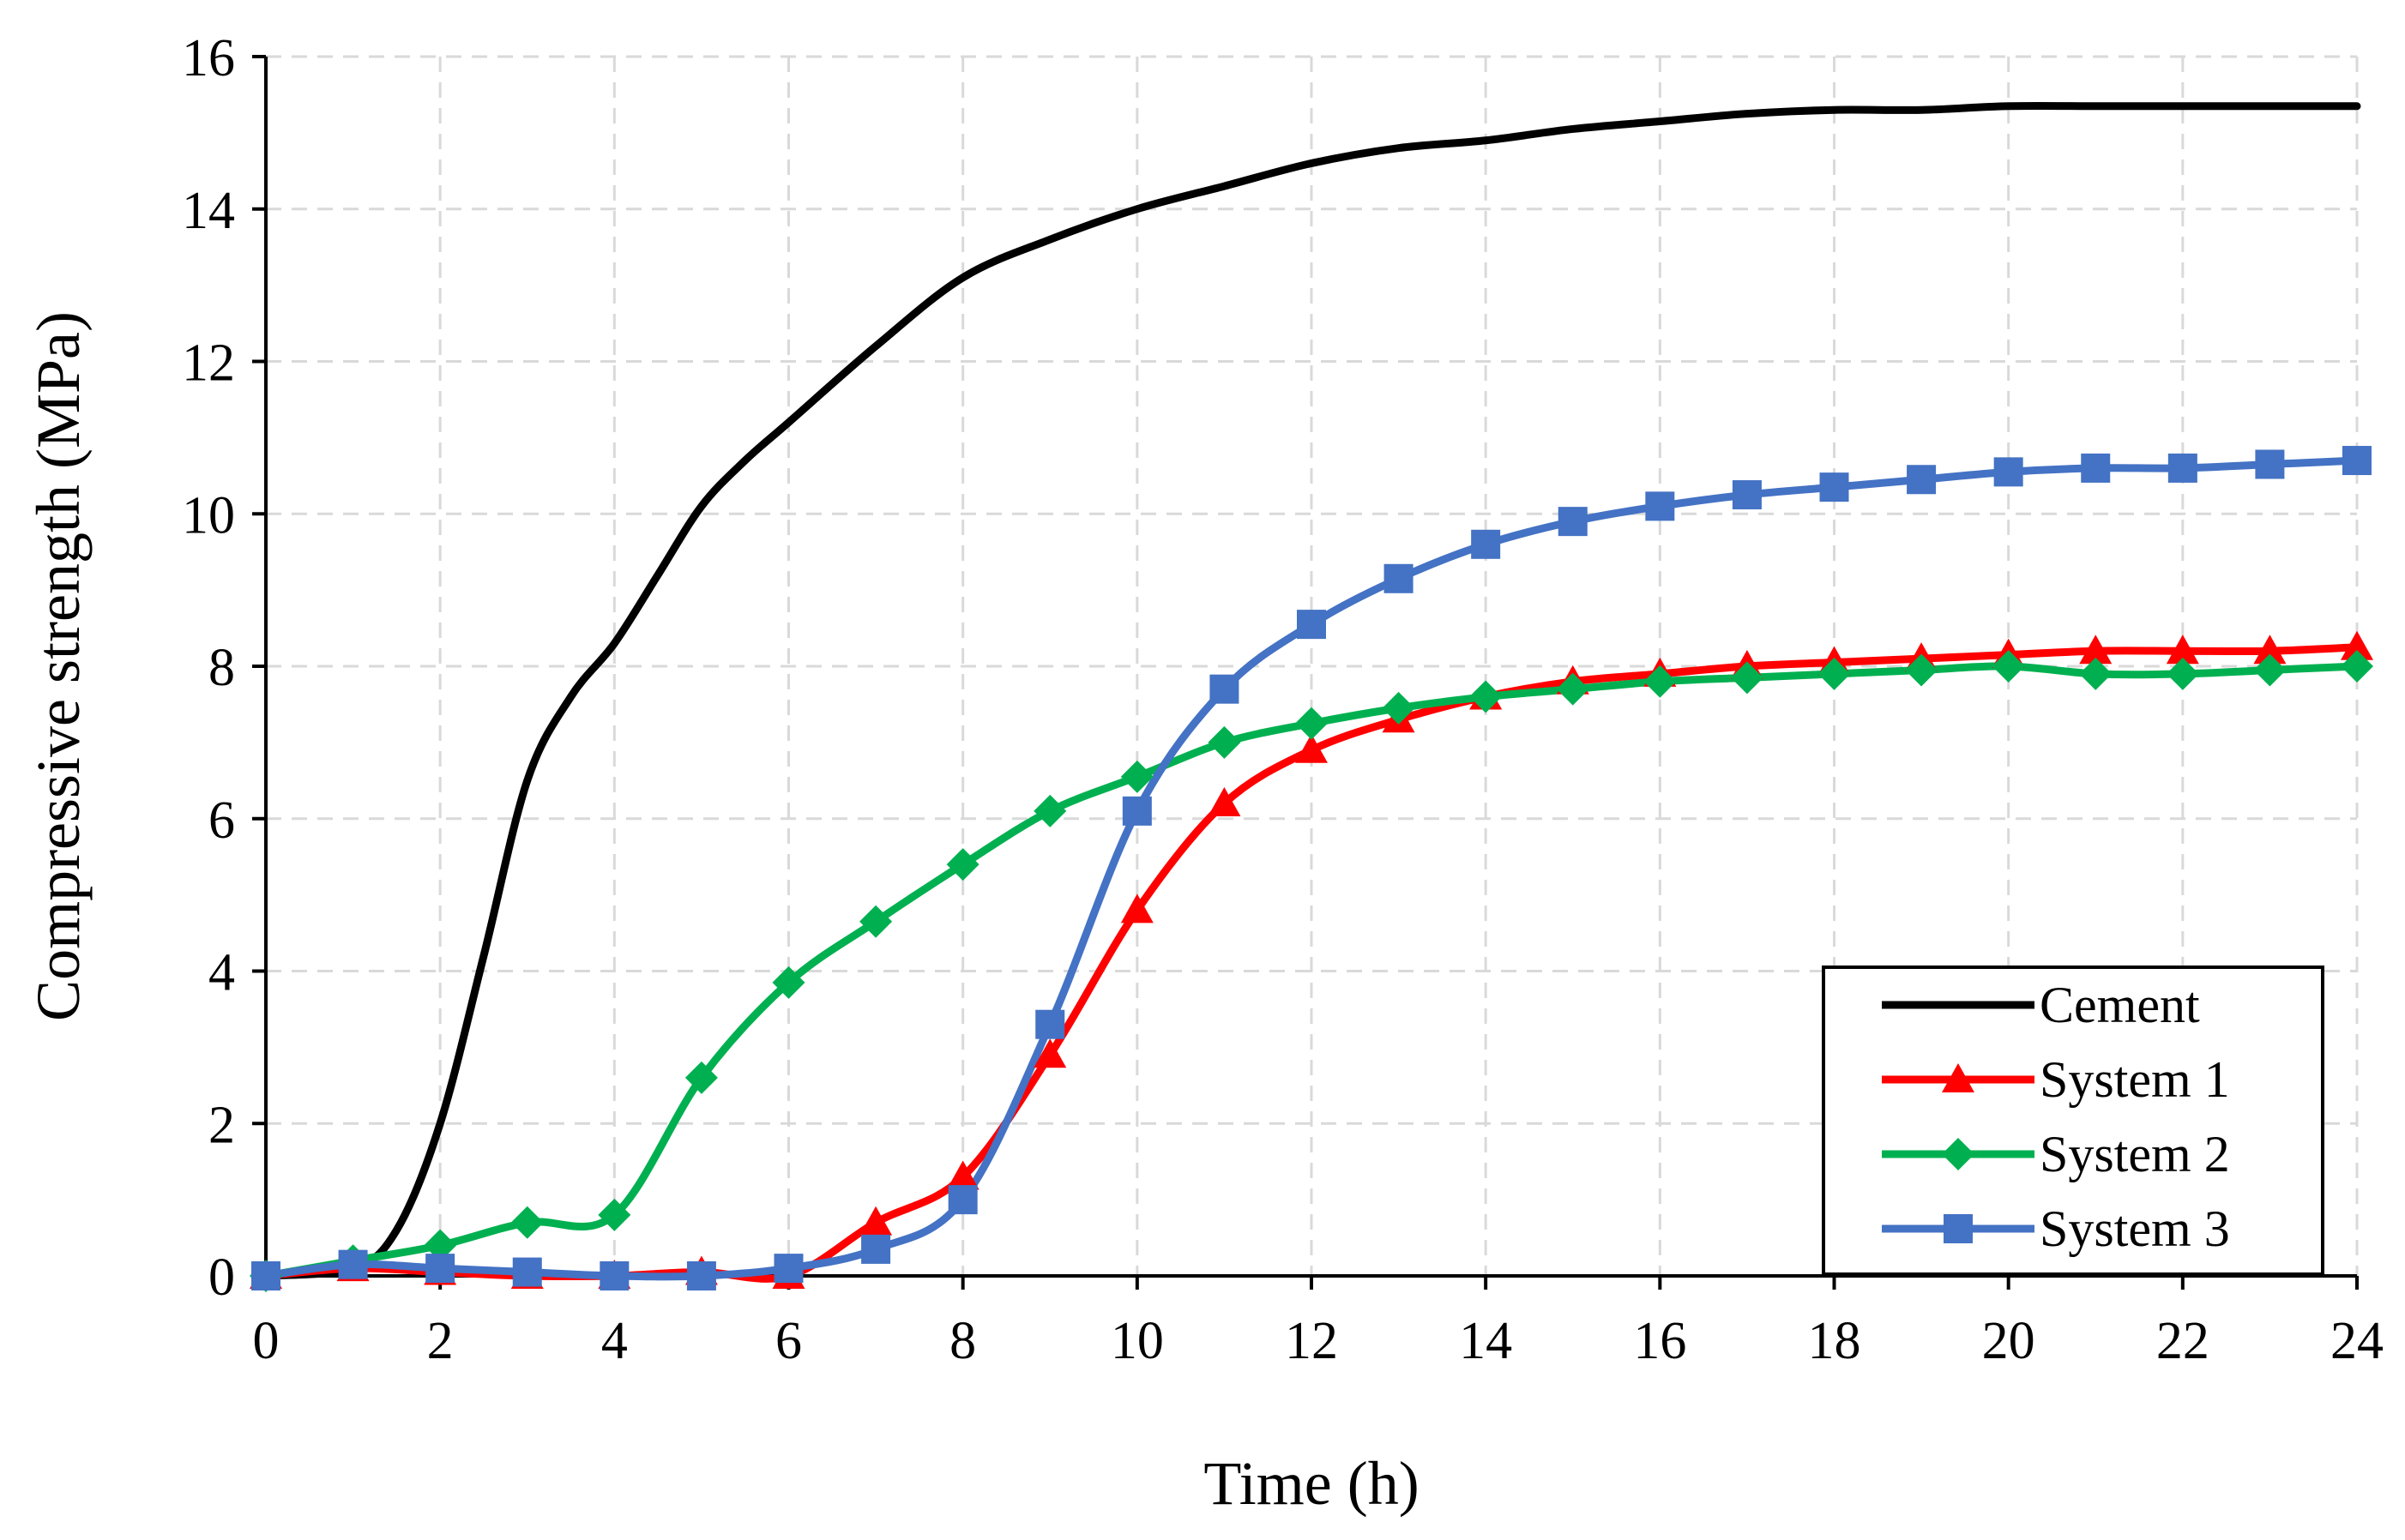 The image size is (2405, 1540). I want to click on y-tick-label-12: 12, so click(208, 363).